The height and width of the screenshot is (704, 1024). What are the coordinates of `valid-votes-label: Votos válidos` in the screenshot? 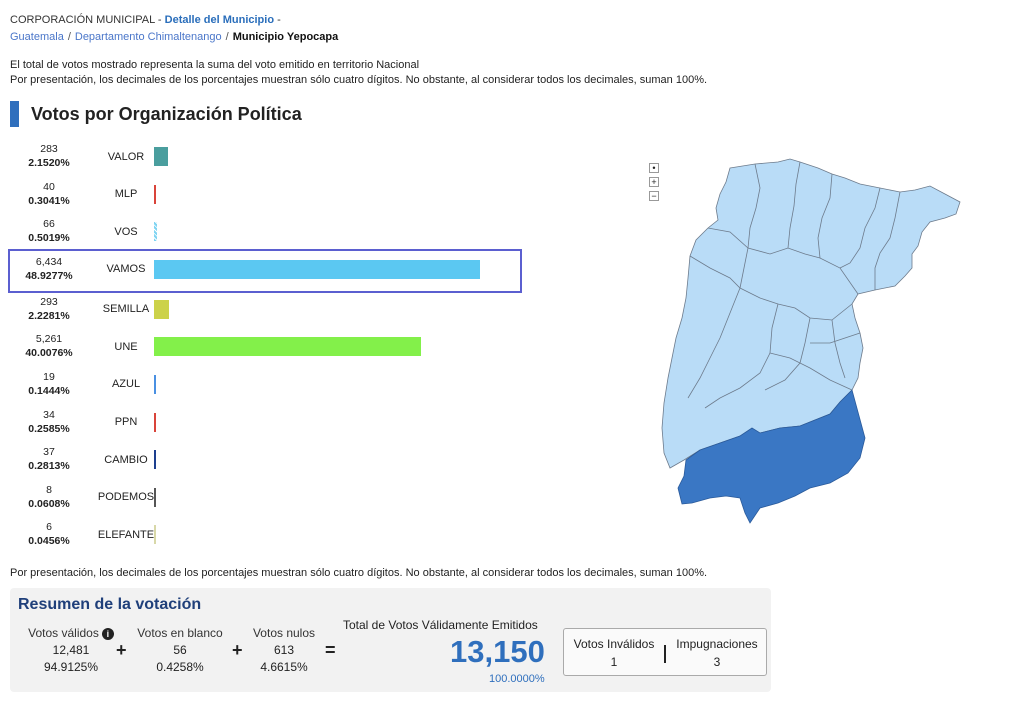 It's located at (63, 633).